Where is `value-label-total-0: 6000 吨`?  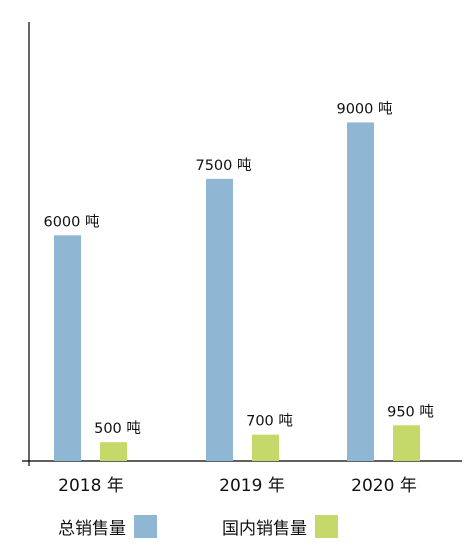
value-label-total-0: 6000 吨 is located at coordinates (71, 221).